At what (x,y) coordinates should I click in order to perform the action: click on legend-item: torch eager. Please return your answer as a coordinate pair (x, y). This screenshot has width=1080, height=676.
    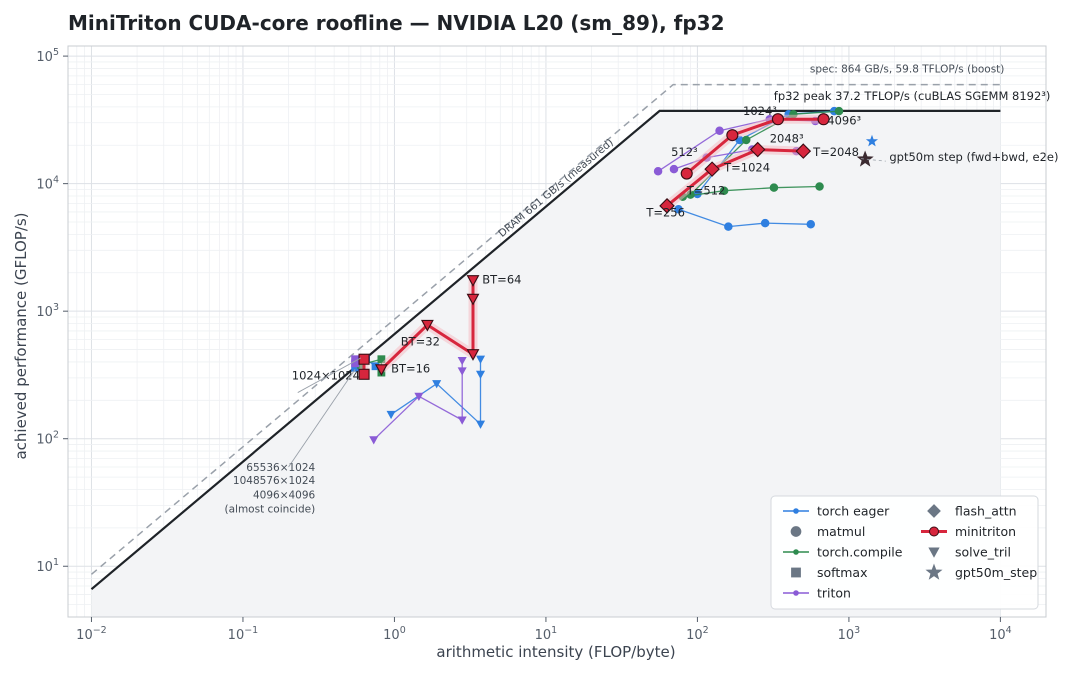
    Looking at the image, I should click on (836, 511).